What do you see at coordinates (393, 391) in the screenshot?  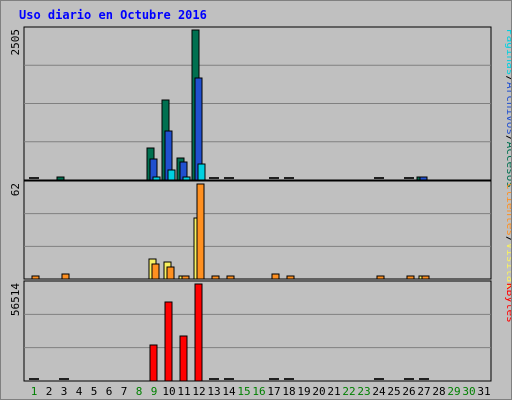 I see `x-tick-label: 25` at bounding box center [393, 391].